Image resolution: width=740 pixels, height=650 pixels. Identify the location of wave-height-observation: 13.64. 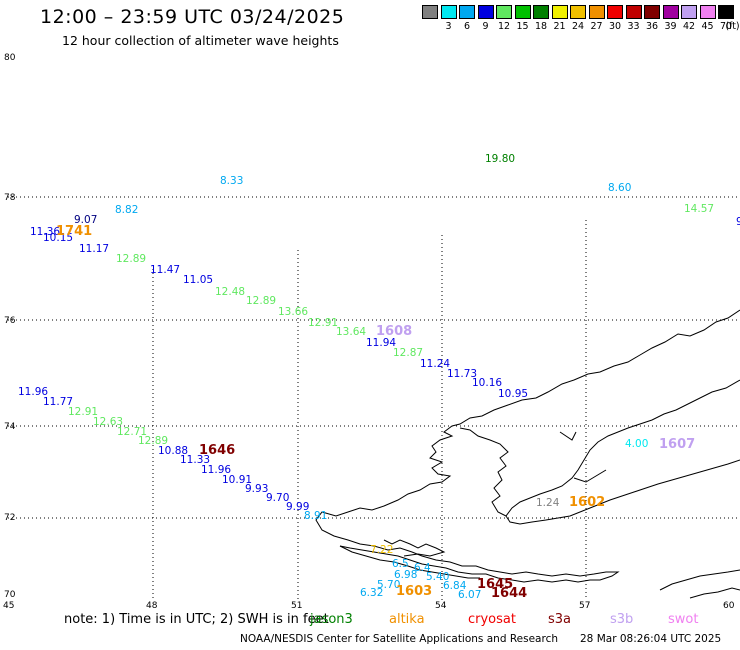
(351, 332).